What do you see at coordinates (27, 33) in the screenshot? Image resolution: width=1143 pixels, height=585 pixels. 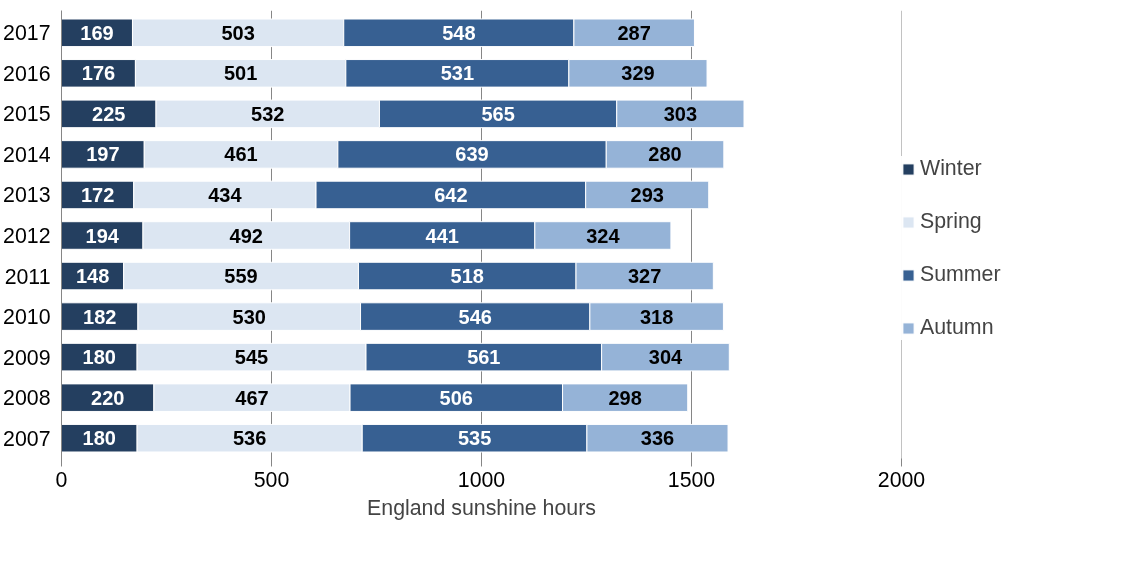 I see `y-tick-label: 2017` at bounding box center [27, 33].